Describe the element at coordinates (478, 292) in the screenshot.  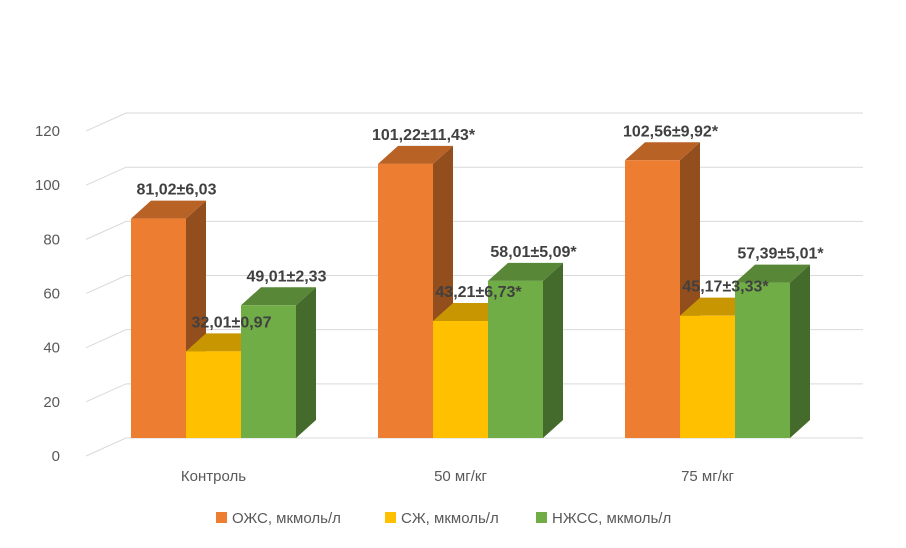
I see `data-label: 43,21±6,73*` at that location.